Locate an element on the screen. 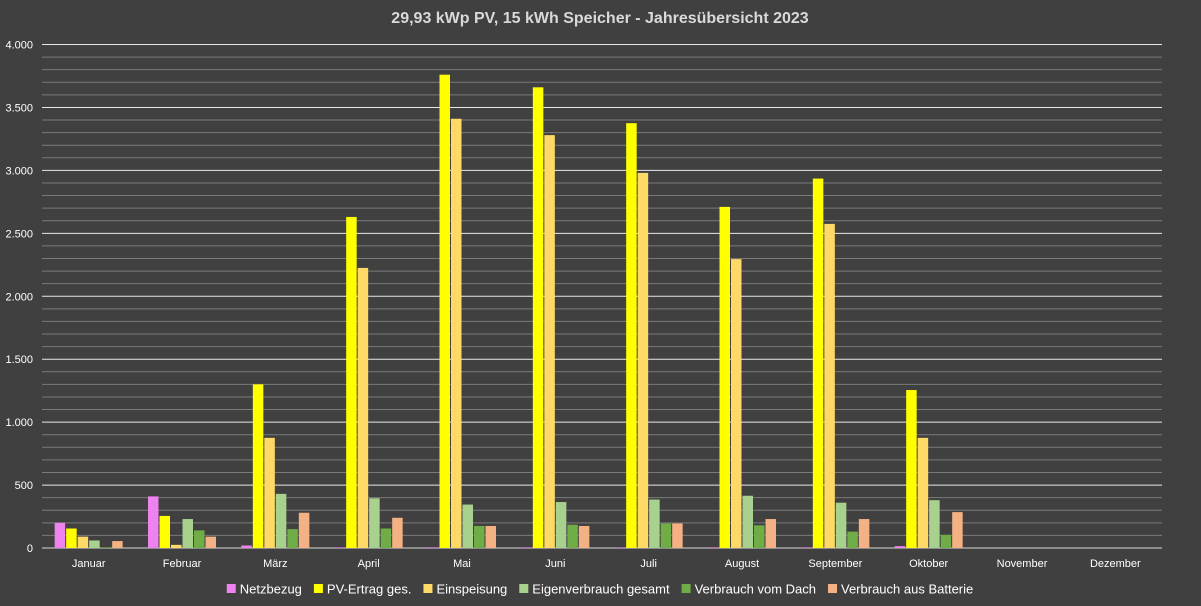 Image resolution: width=1201 pixels, height=606 pixels. legend-label: Einspeisung is located at coordinates (471, 589).